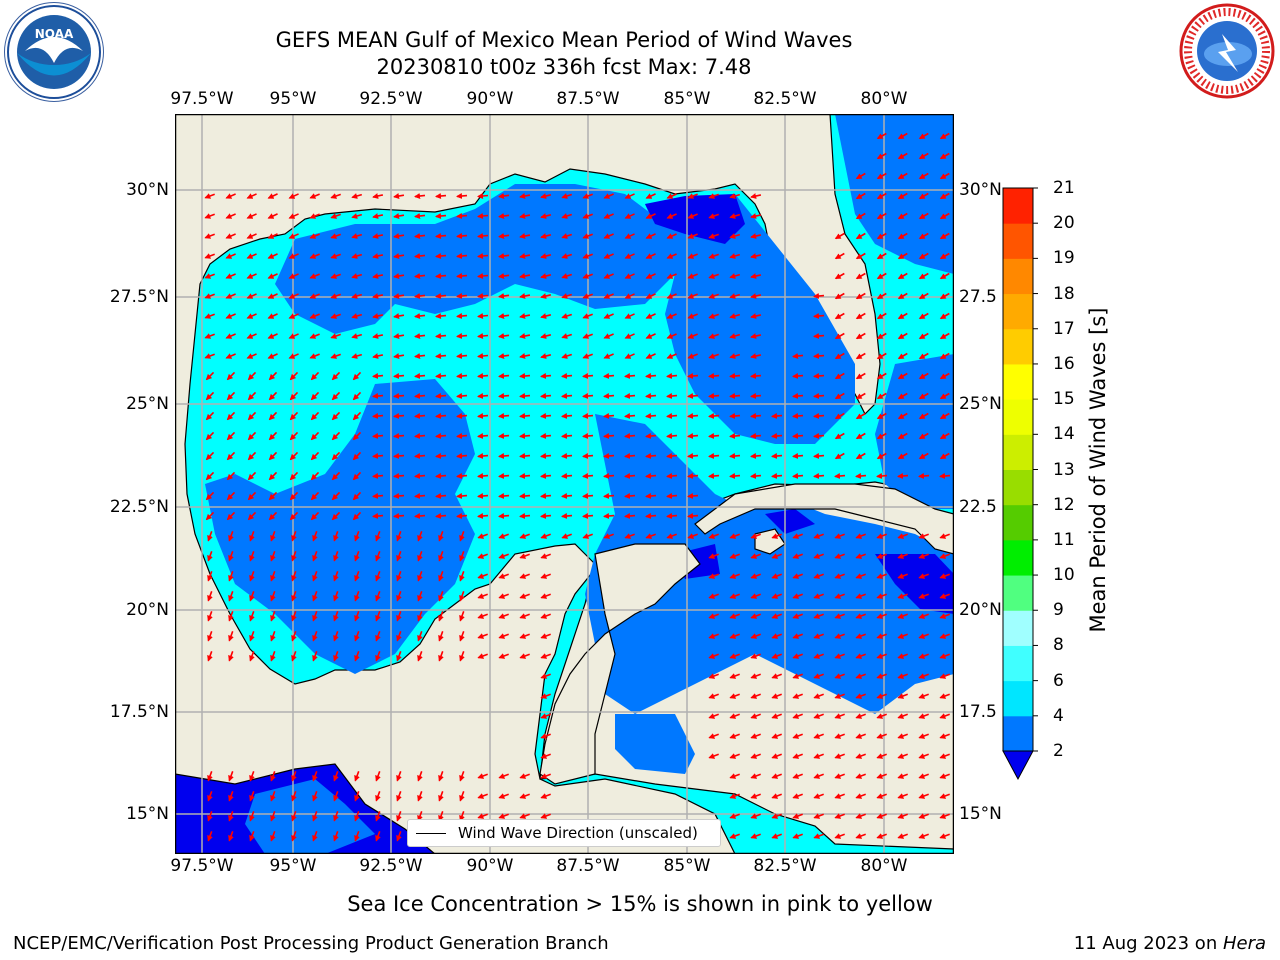 This screenshot has width=1280, height=960. What do you see at coordinates (687, 866) in the screenshot?
I see `lon-tick-bottom: 85°W` at bounding box center [687, 866].